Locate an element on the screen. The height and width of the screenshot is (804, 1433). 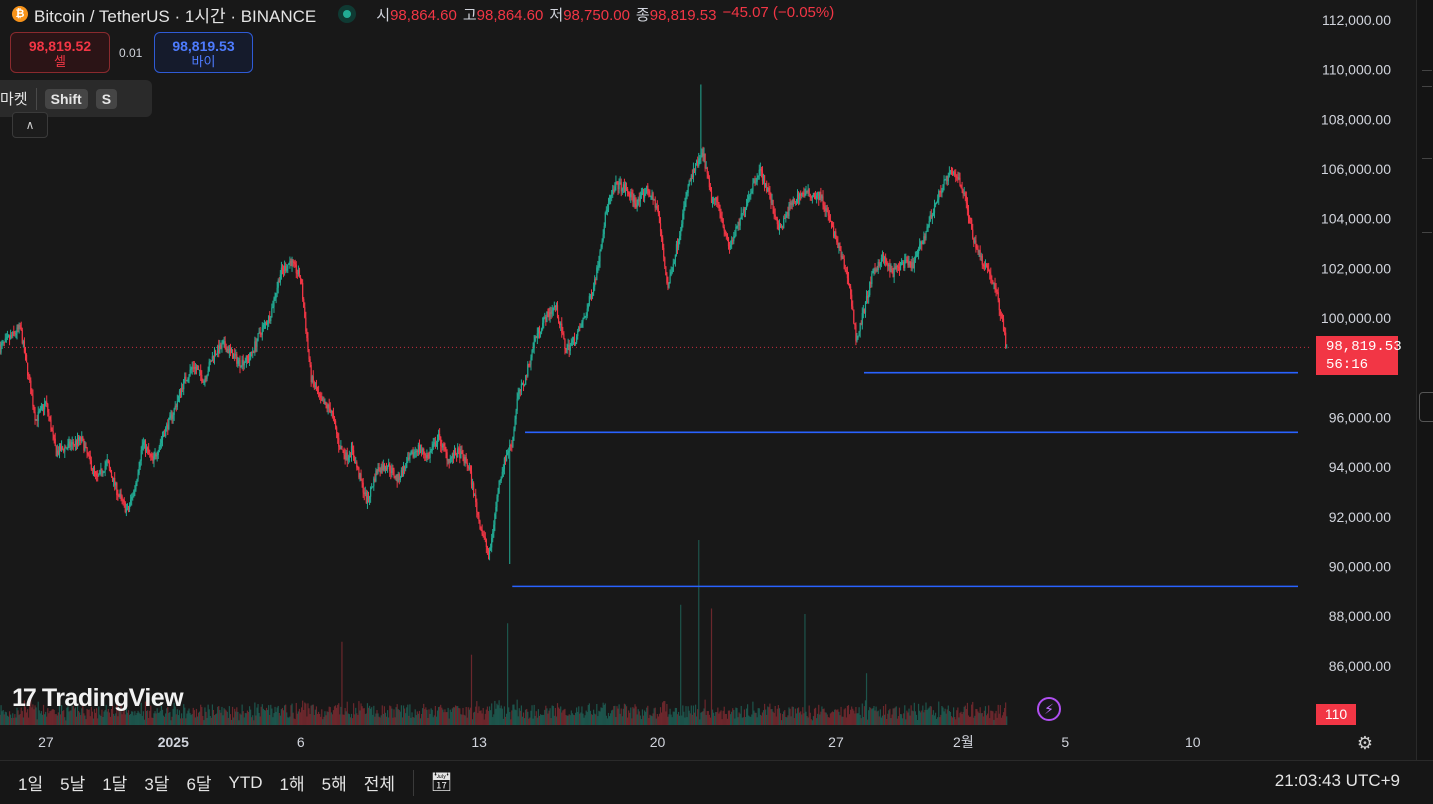
toolbar-divider is located at coordinates (1427, 86).